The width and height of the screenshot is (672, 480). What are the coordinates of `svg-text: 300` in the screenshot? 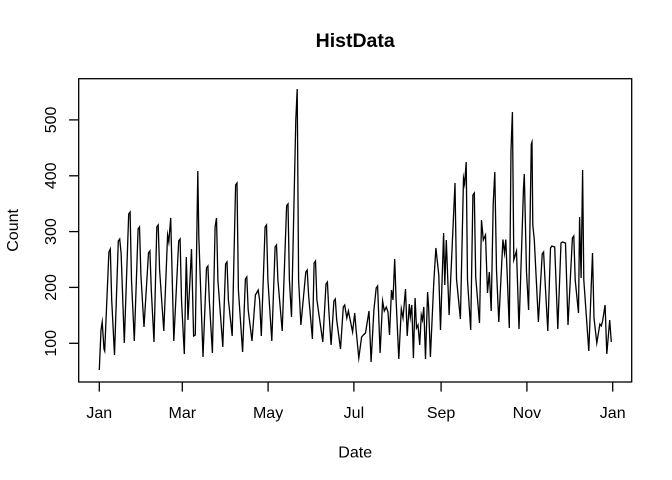 It's located at (51, 231).